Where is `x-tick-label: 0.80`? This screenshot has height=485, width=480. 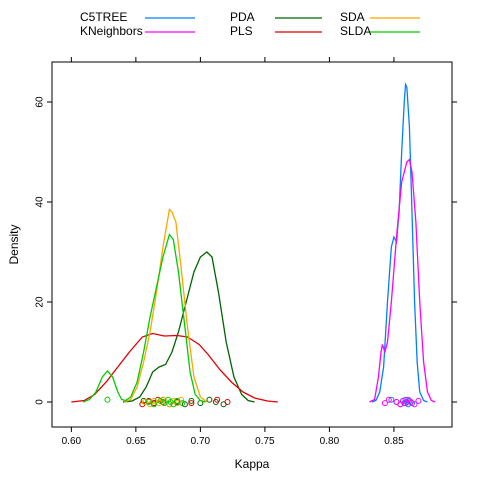 x-tick-label: 0.80 is located at coordinates (330, 441).